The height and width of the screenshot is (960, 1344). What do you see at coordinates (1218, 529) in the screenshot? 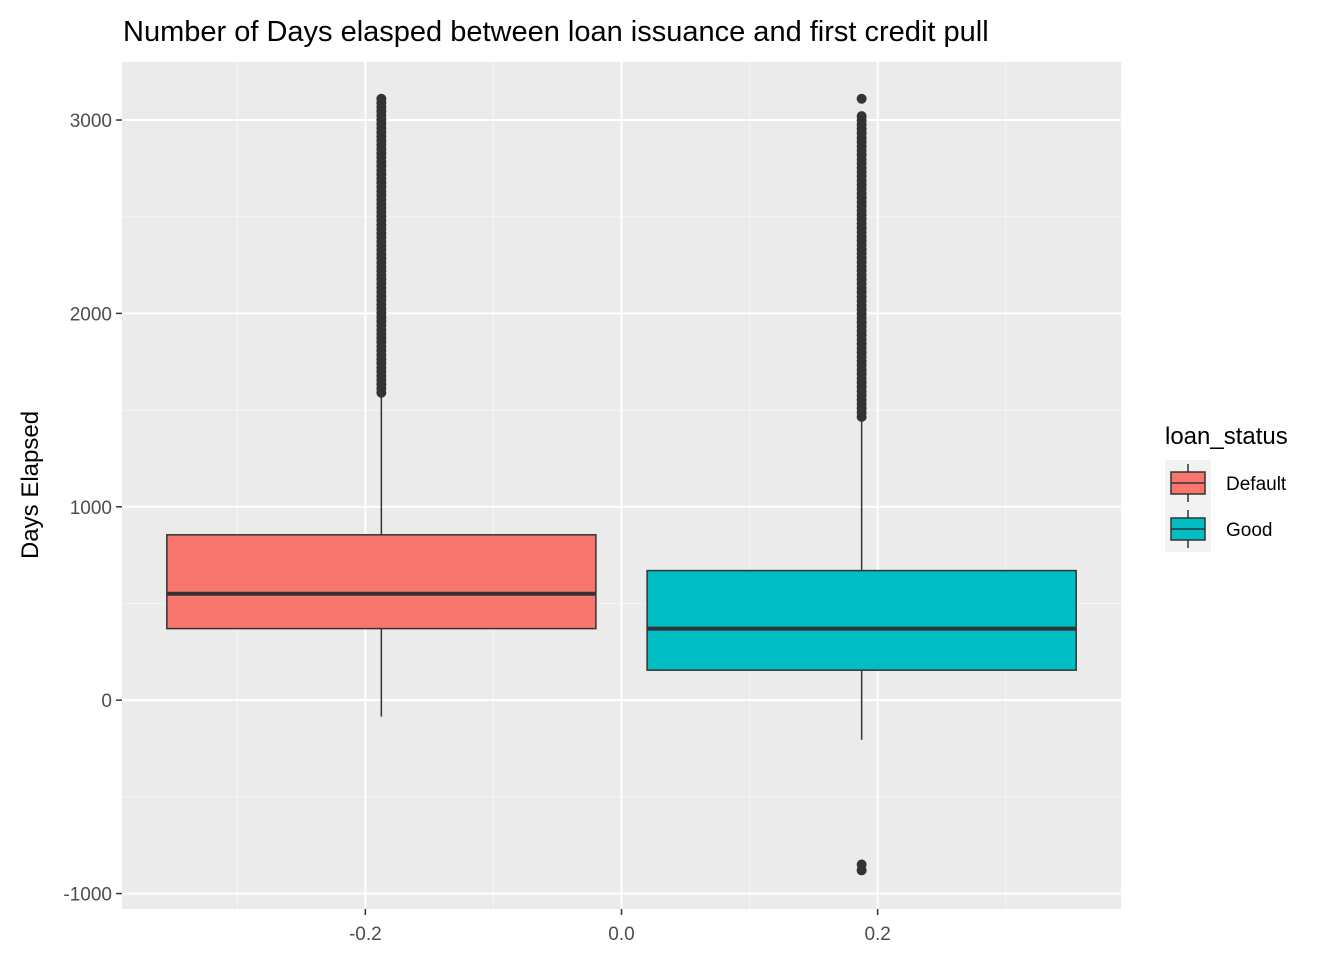
I see `legend-item-good: Good` at bounding box center [1218, 529].